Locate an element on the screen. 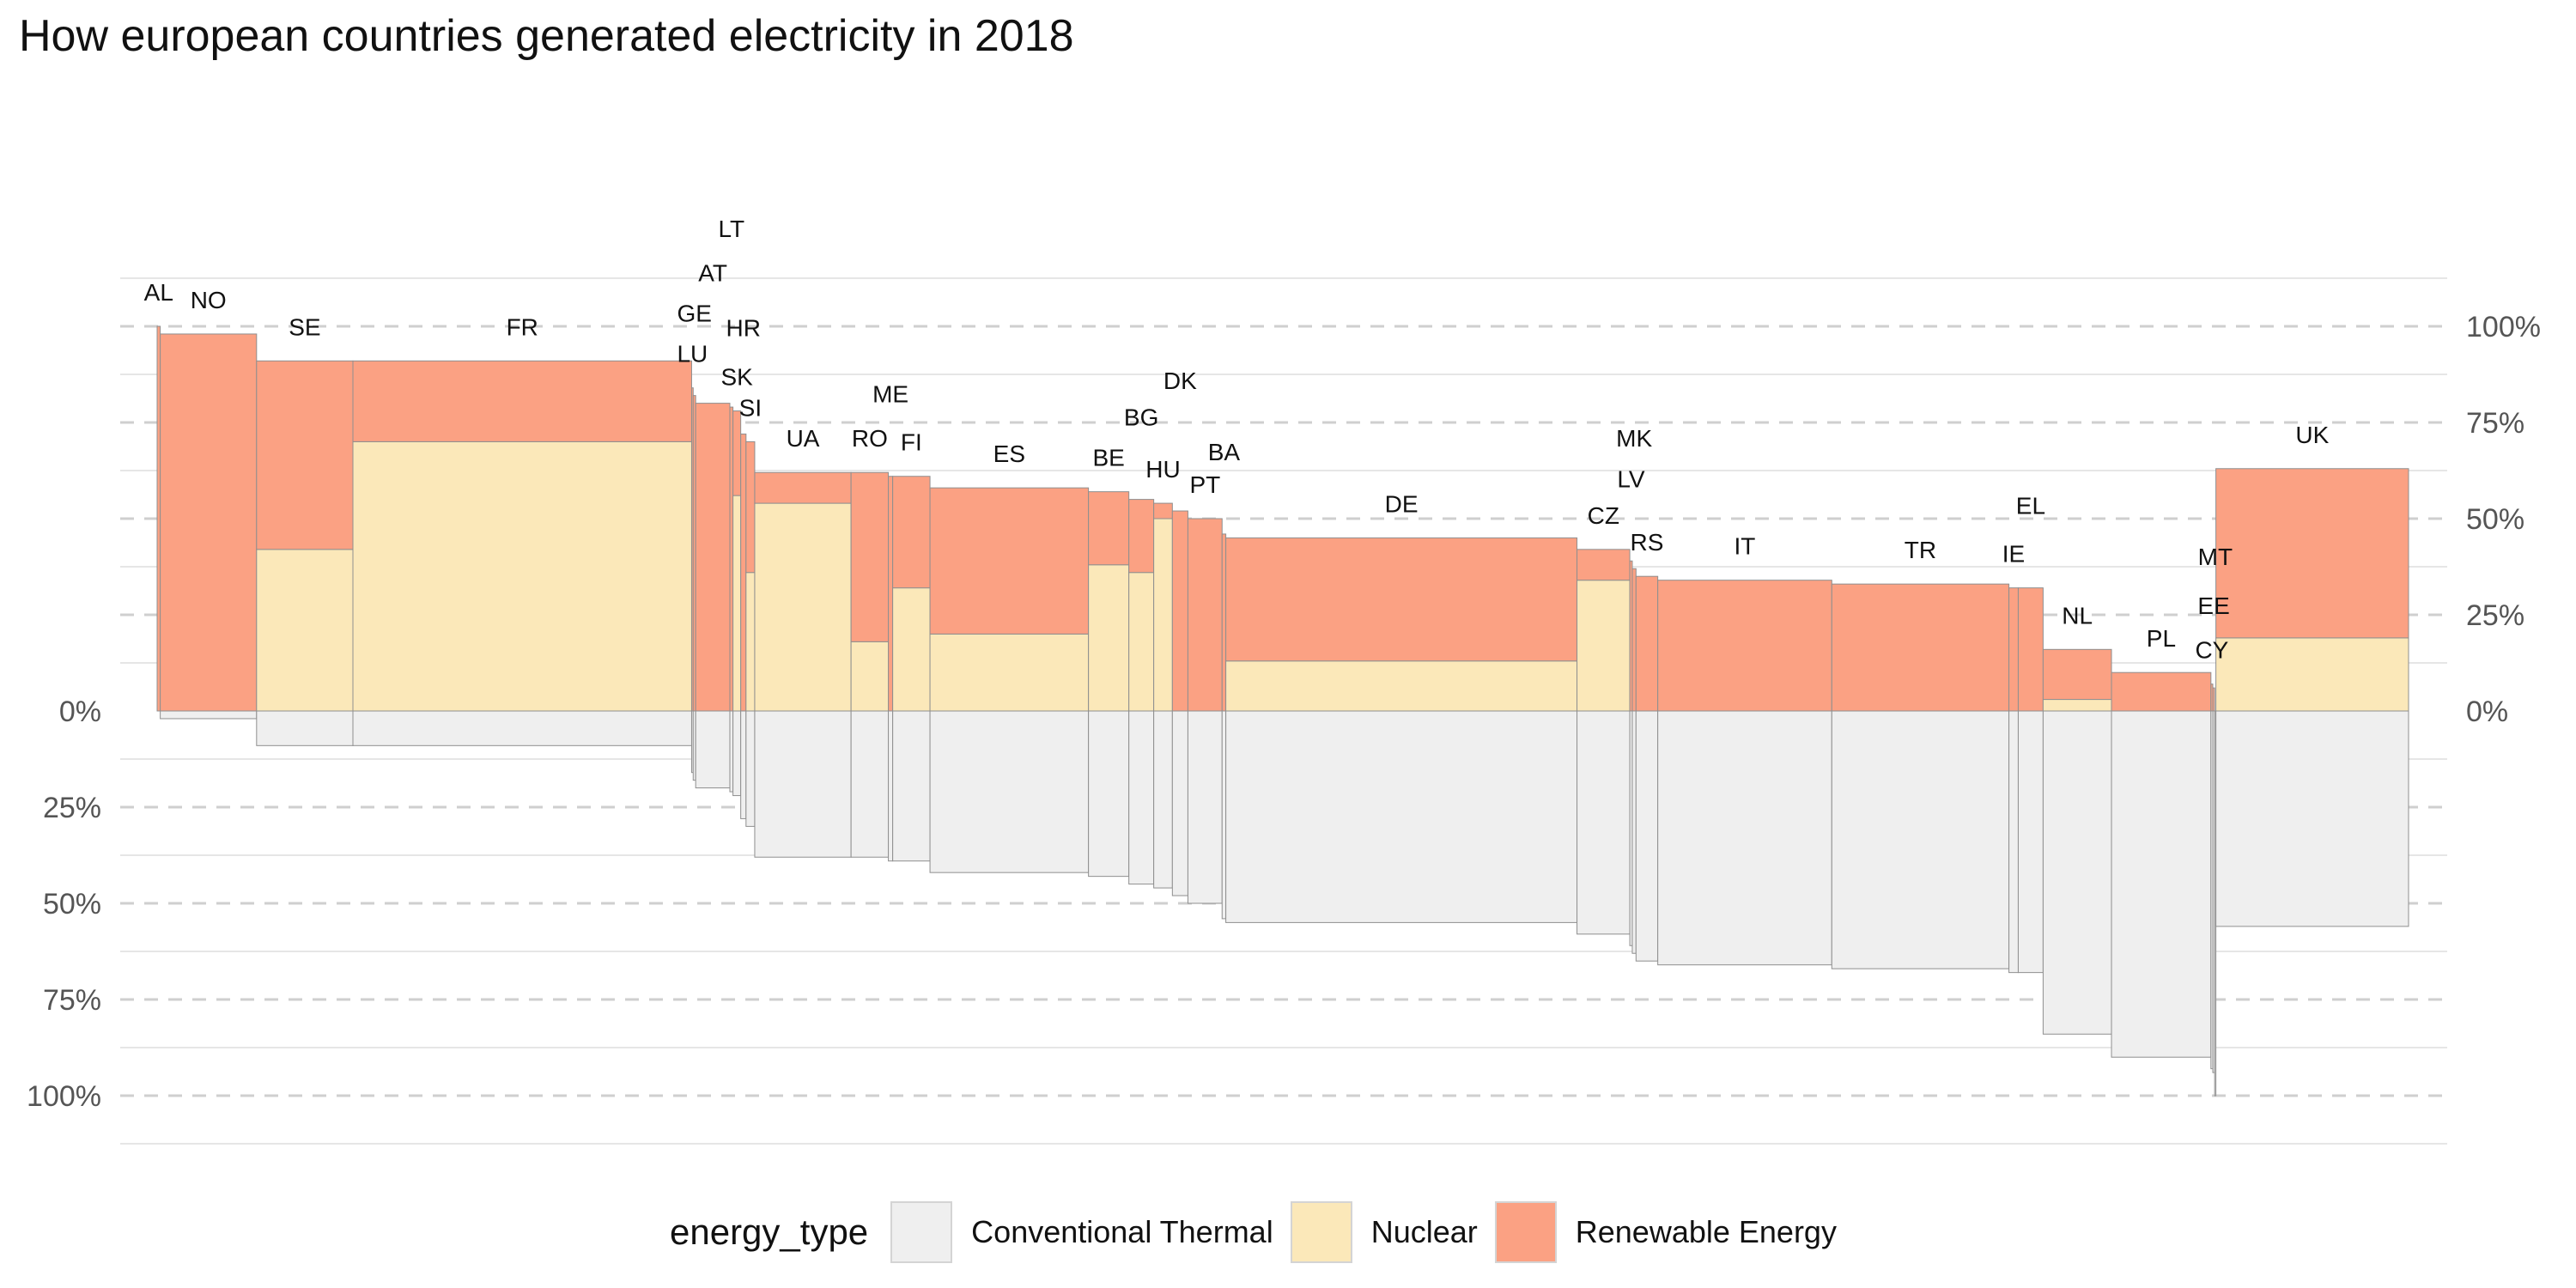 This screenshot has height=1288, width=2576. legend-swatch-nuclear is located at coordinates (1321, 1232).